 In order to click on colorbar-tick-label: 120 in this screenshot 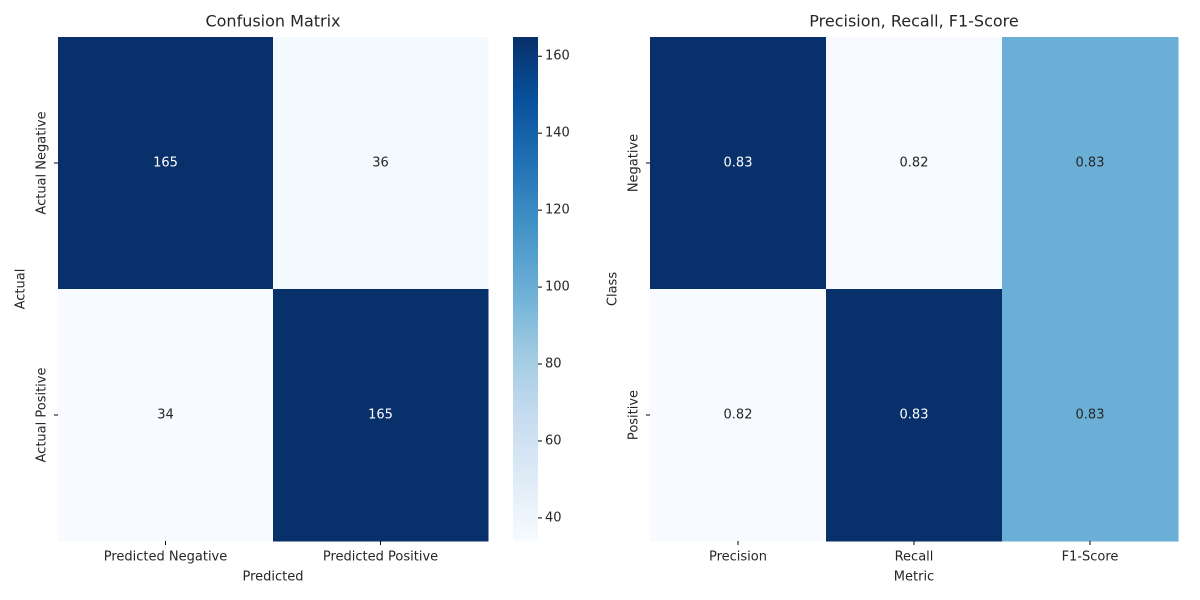, I will do `click(557, 210)`.